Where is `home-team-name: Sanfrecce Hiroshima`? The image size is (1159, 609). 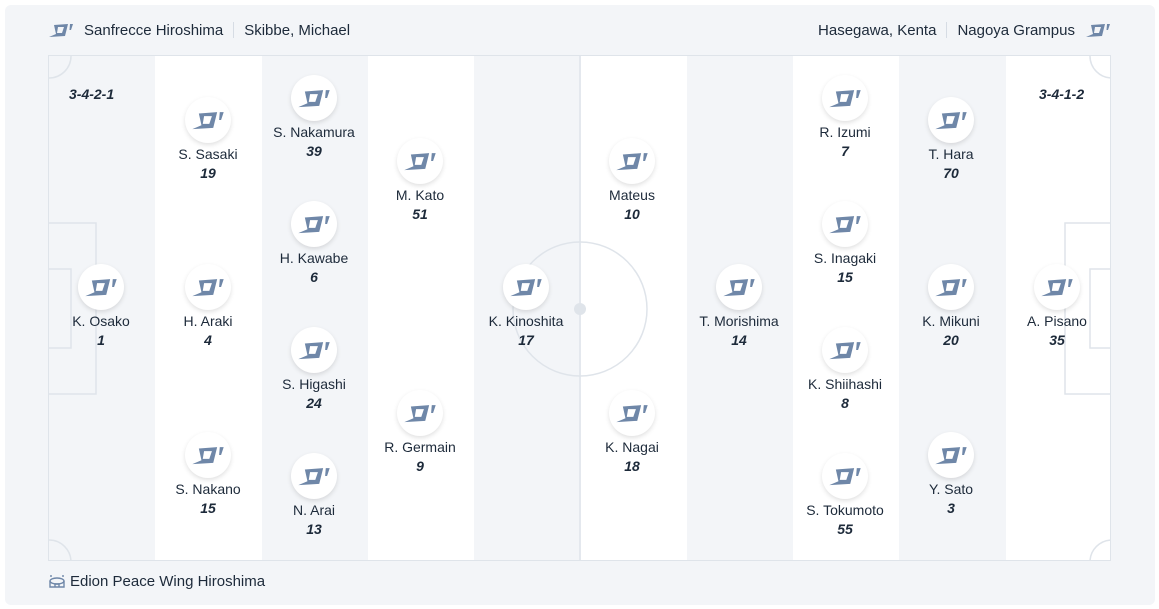 home-team-name: Sanfrecce Hiroshima is located at coordinates (154, 30).